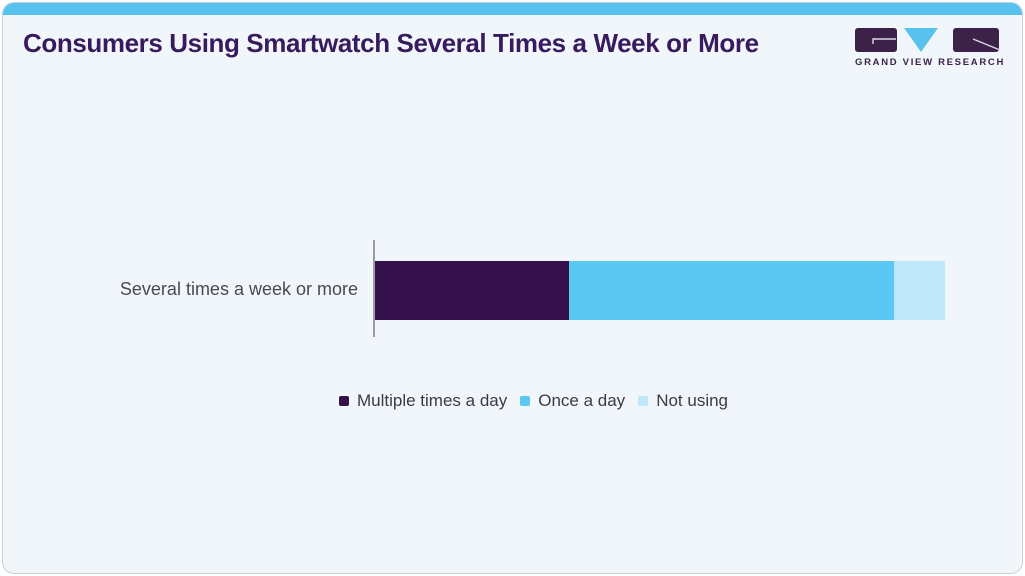  What do you see at coordinates (930, 62) in the screenshot?
I see `gvr-logo-wordmark: GRAND VIEW RESEARCH` at bounding box center [930, 62].